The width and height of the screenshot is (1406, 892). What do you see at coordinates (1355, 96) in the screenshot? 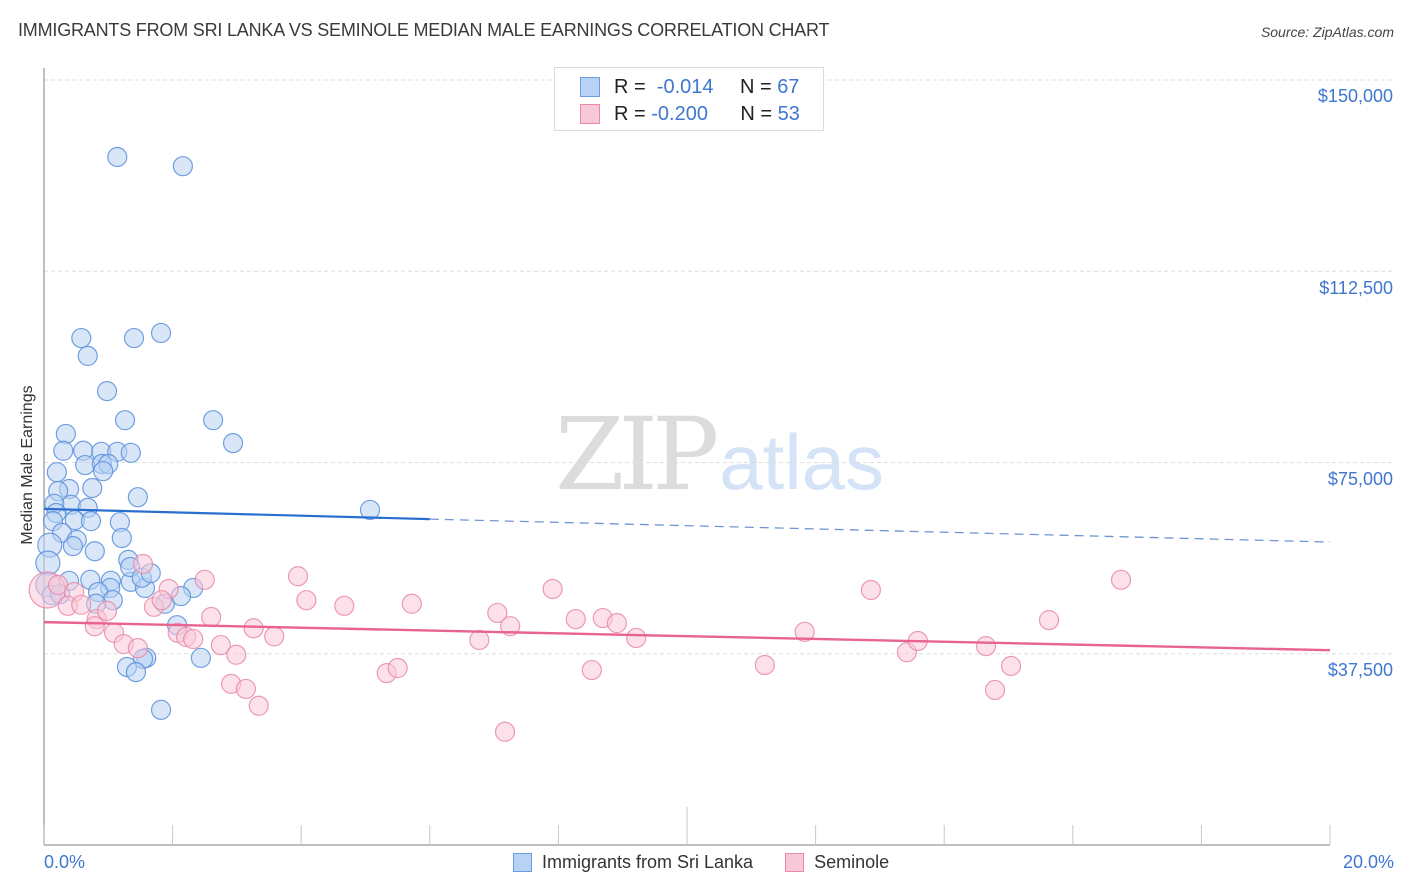
I see `y-tick-150000: $150,000` at bounding box center [1355, 96].